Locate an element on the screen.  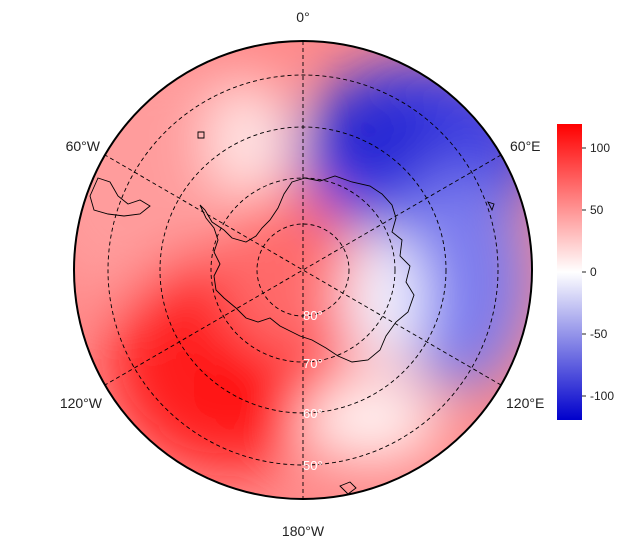
lat-label-60: 60° is located at coordinates (313, 413).